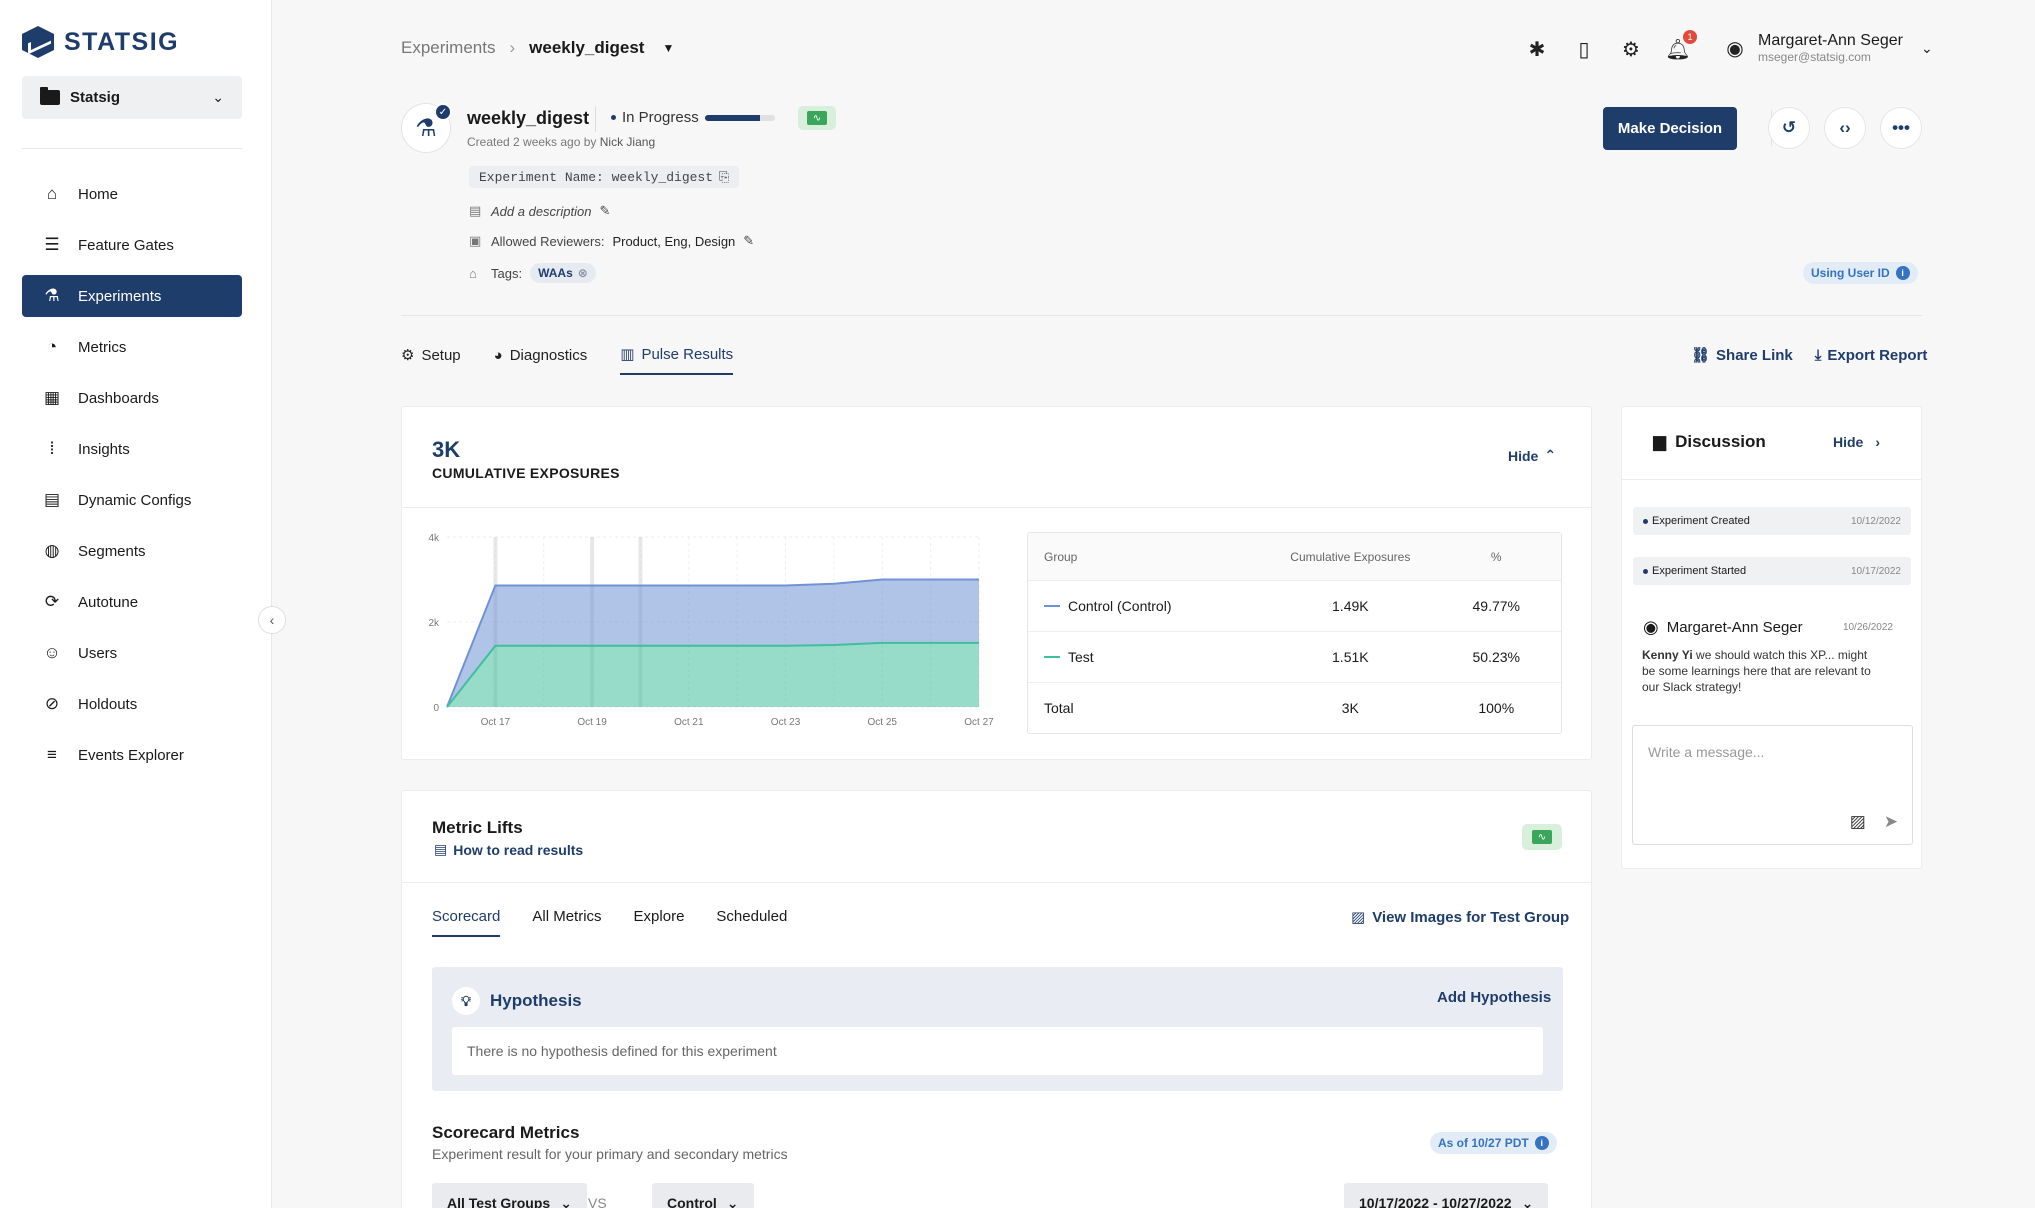  I want to click on collapse-sidebar-button: ‹, so click(272, 620).